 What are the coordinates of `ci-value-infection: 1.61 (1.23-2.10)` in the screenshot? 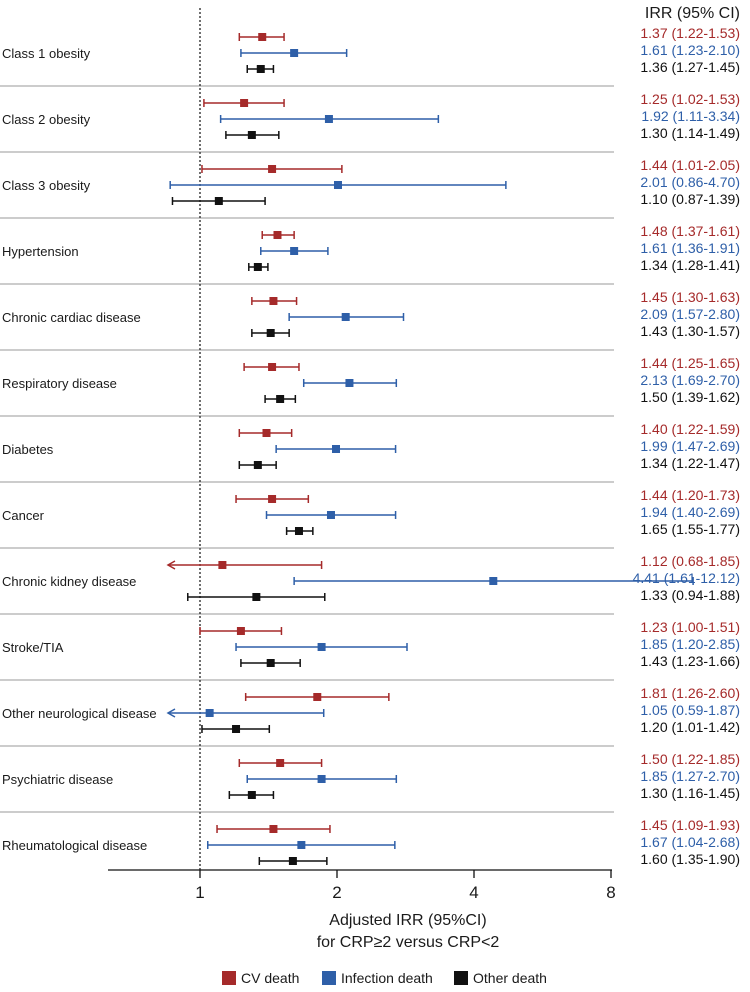 It's located at (690, 50).